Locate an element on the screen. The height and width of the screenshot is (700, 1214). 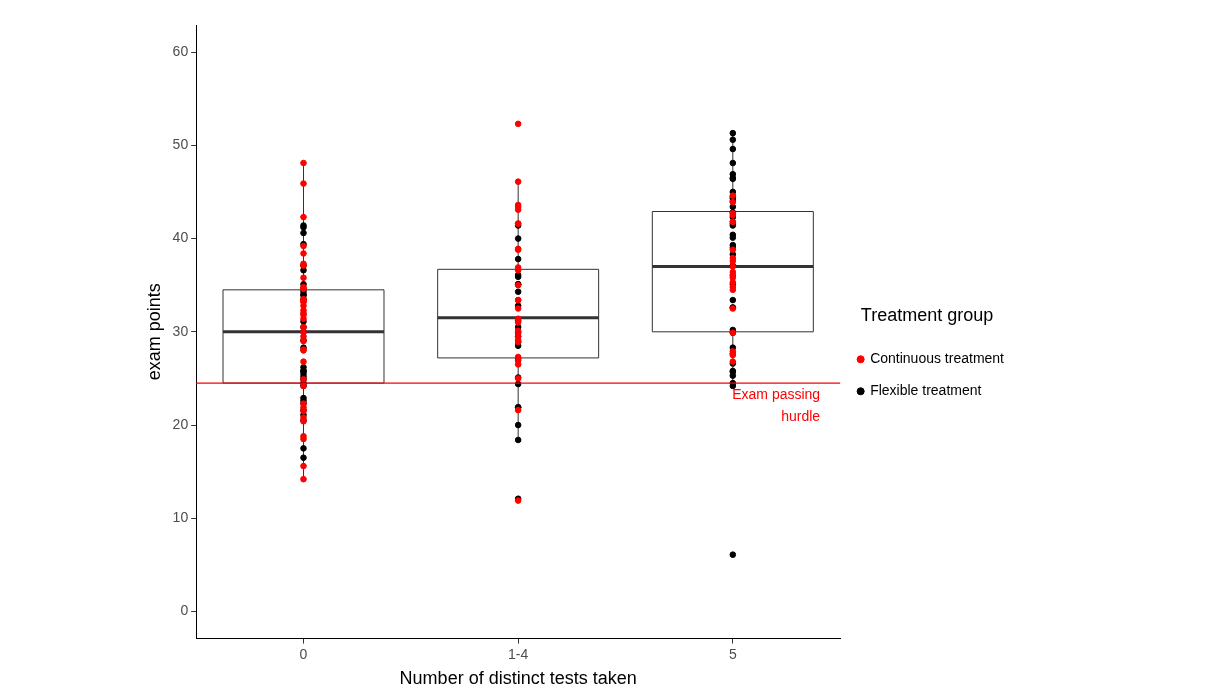
x-axis-title: Number of distinct tests taken is located at coordinates (518, 678).